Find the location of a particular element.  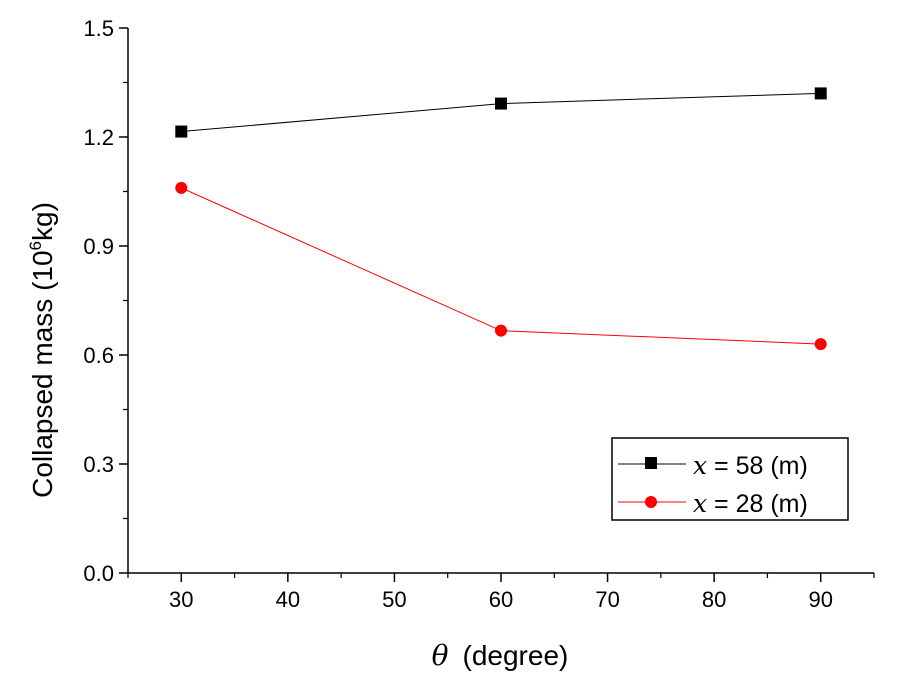

y-tick-label-5: 1.5 is located at coordinates (98, 28).